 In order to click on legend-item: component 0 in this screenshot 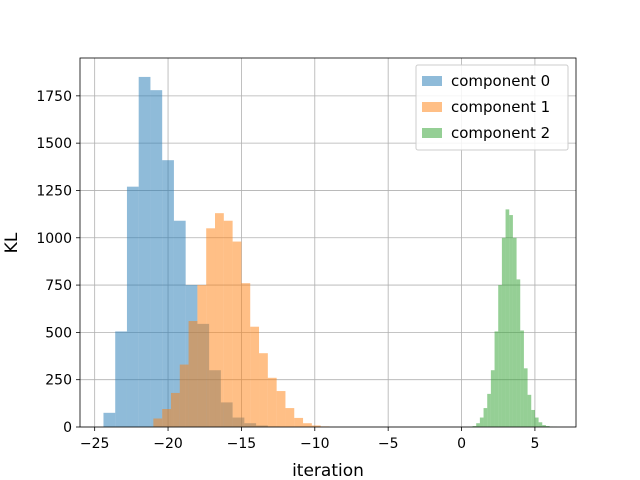, I will do `click(486, 81)`.